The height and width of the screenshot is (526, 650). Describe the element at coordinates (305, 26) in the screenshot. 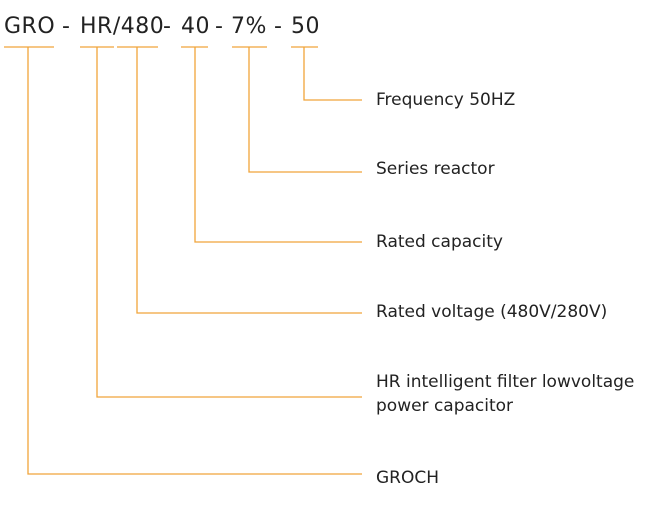

I see `code-segment-50: 50` at that location.